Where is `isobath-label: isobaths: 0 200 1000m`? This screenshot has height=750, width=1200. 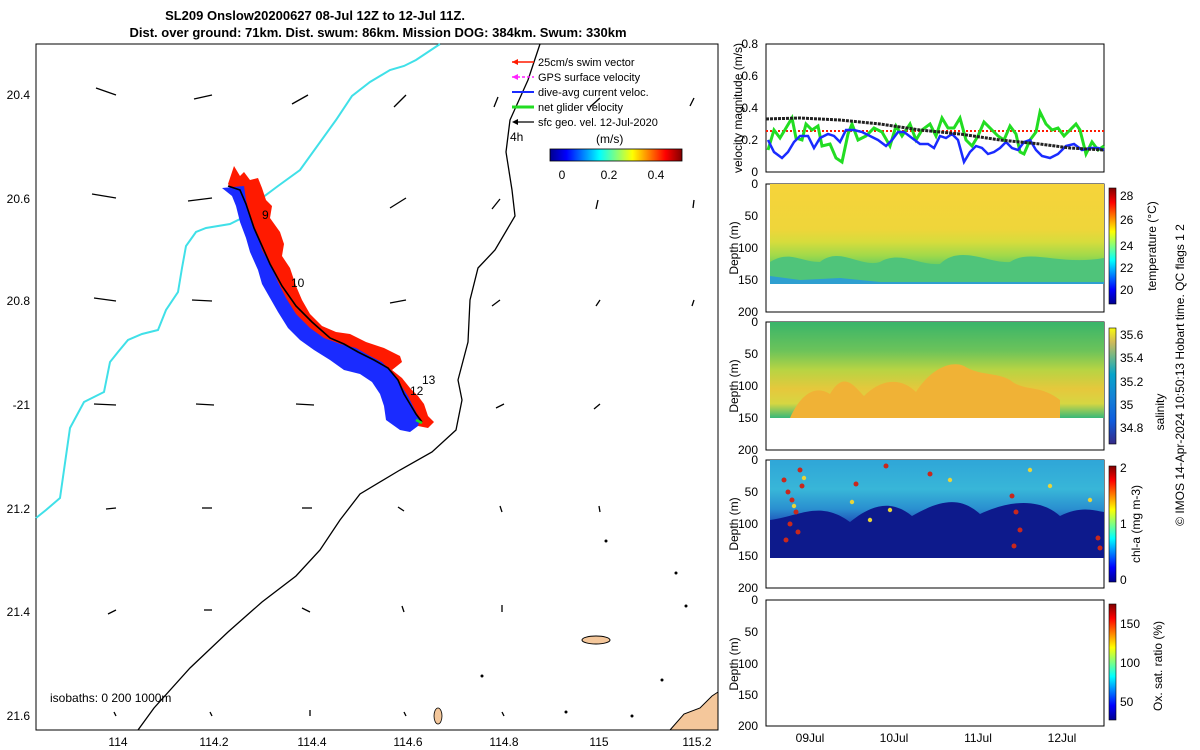 isobath-label: isobaths: 0 200 1000m is located at coordinates (110, 698).